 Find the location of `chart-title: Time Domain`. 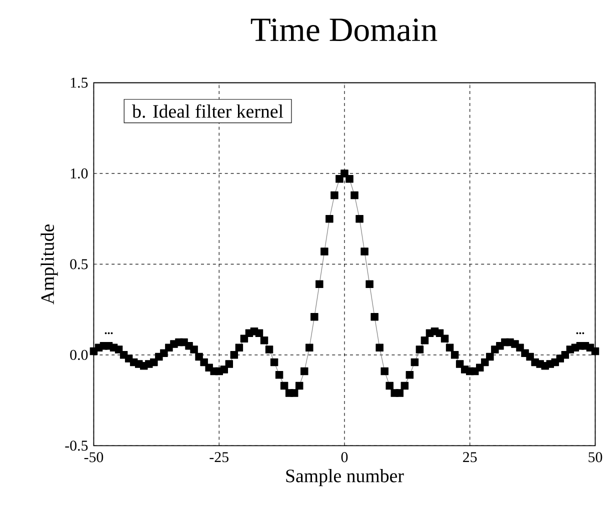

chart-title: Time Domain is located at coordinates (344, 30).